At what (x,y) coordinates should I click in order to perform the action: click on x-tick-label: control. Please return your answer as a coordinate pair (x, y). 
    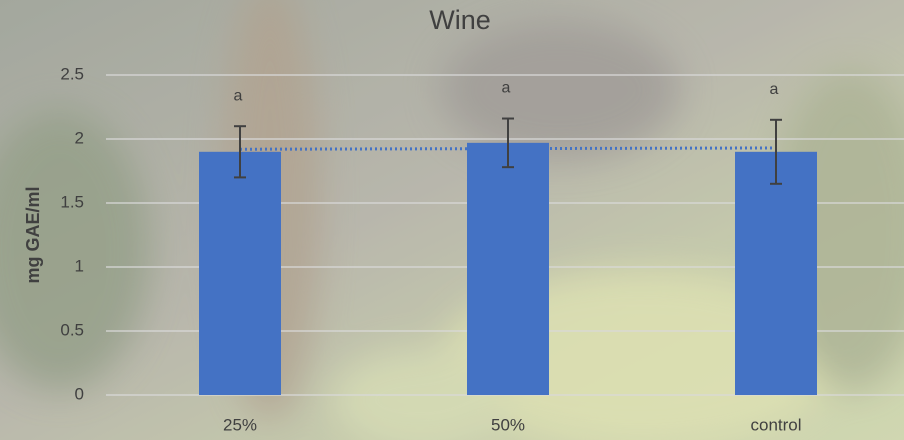
    Looking at the image, I should click on (775, 424).